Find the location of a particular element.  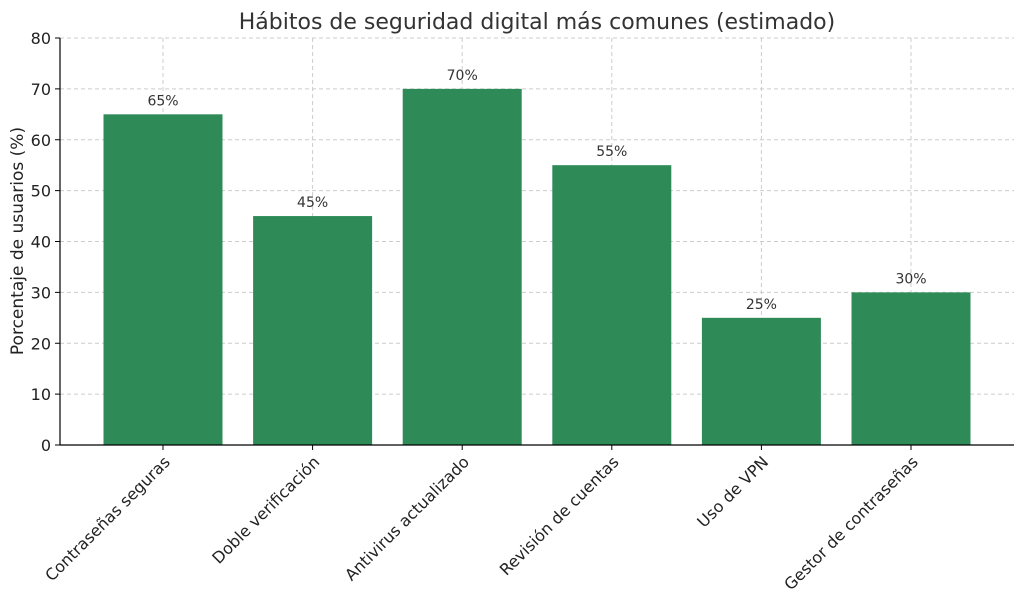

y-tick-labels: 0 10 20 30 40 50 60 70 80 is located at coordinates (45, 242).